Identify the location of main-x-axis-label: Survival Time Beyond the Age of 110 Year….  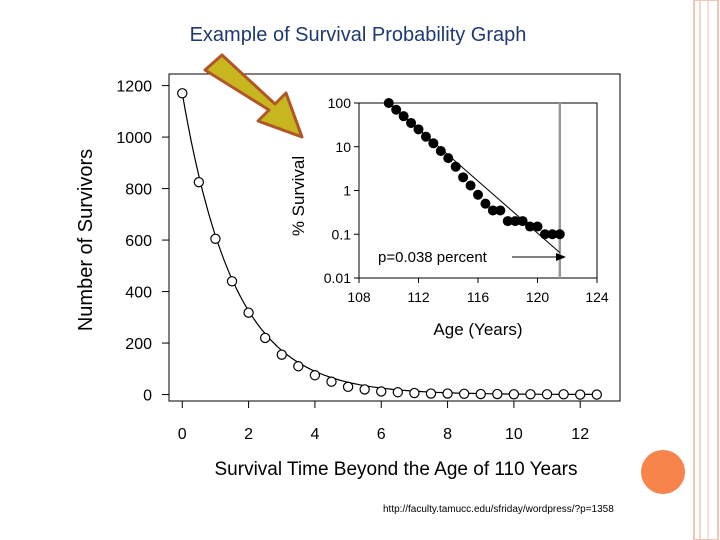
(396, 469).